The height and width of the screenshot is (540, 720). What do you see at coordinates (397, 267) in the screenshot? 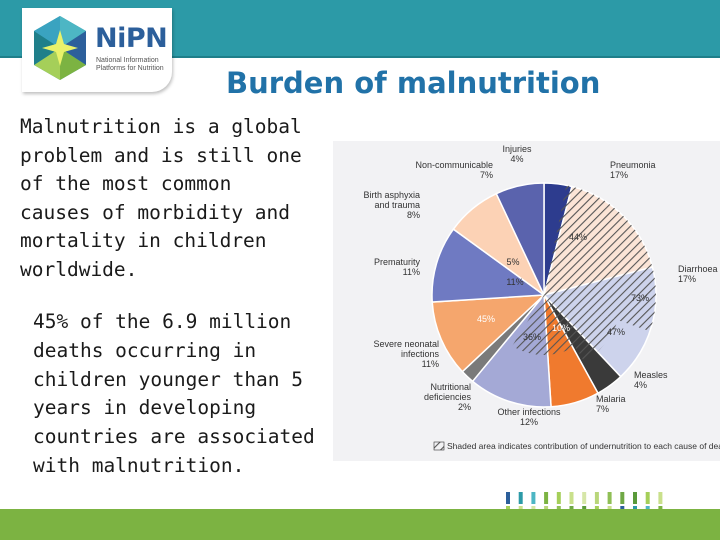
I see `slice-label-prematurity: Prematurity 11%` at bounding box center [397, 267].